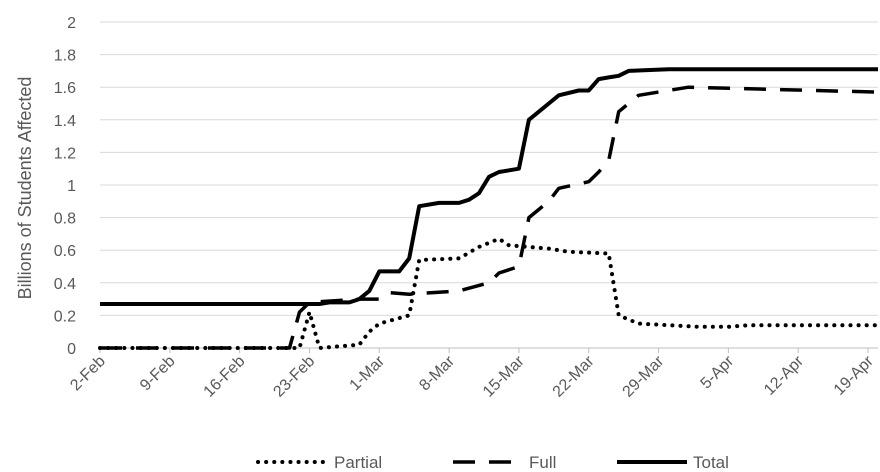  What do you see at coordinates (437, 373) in the screenshot?
I see `x-tick-label: 8-Mar` at bounding box center [437, 373].